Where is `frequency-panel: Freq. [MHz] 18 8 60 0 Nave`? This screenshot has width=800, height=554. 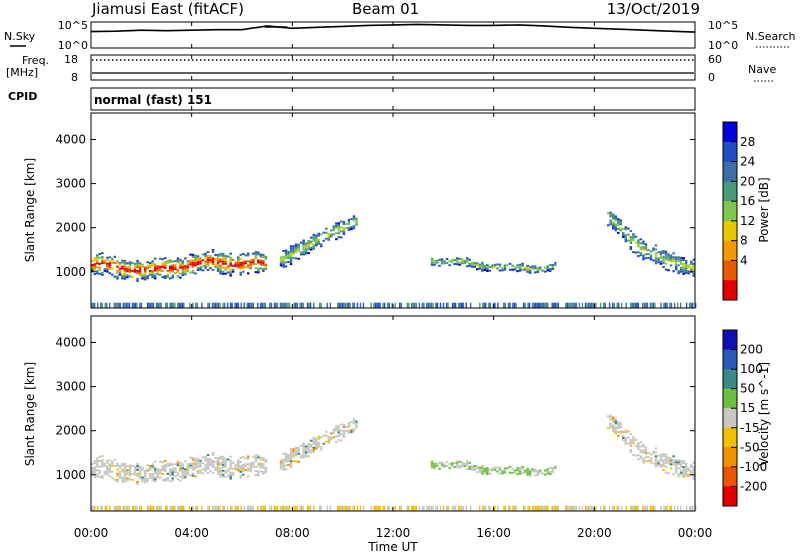
frequency-panel: Freq. [MHz] 18 8 60 0 Nave is located at coordinates (391, 68).